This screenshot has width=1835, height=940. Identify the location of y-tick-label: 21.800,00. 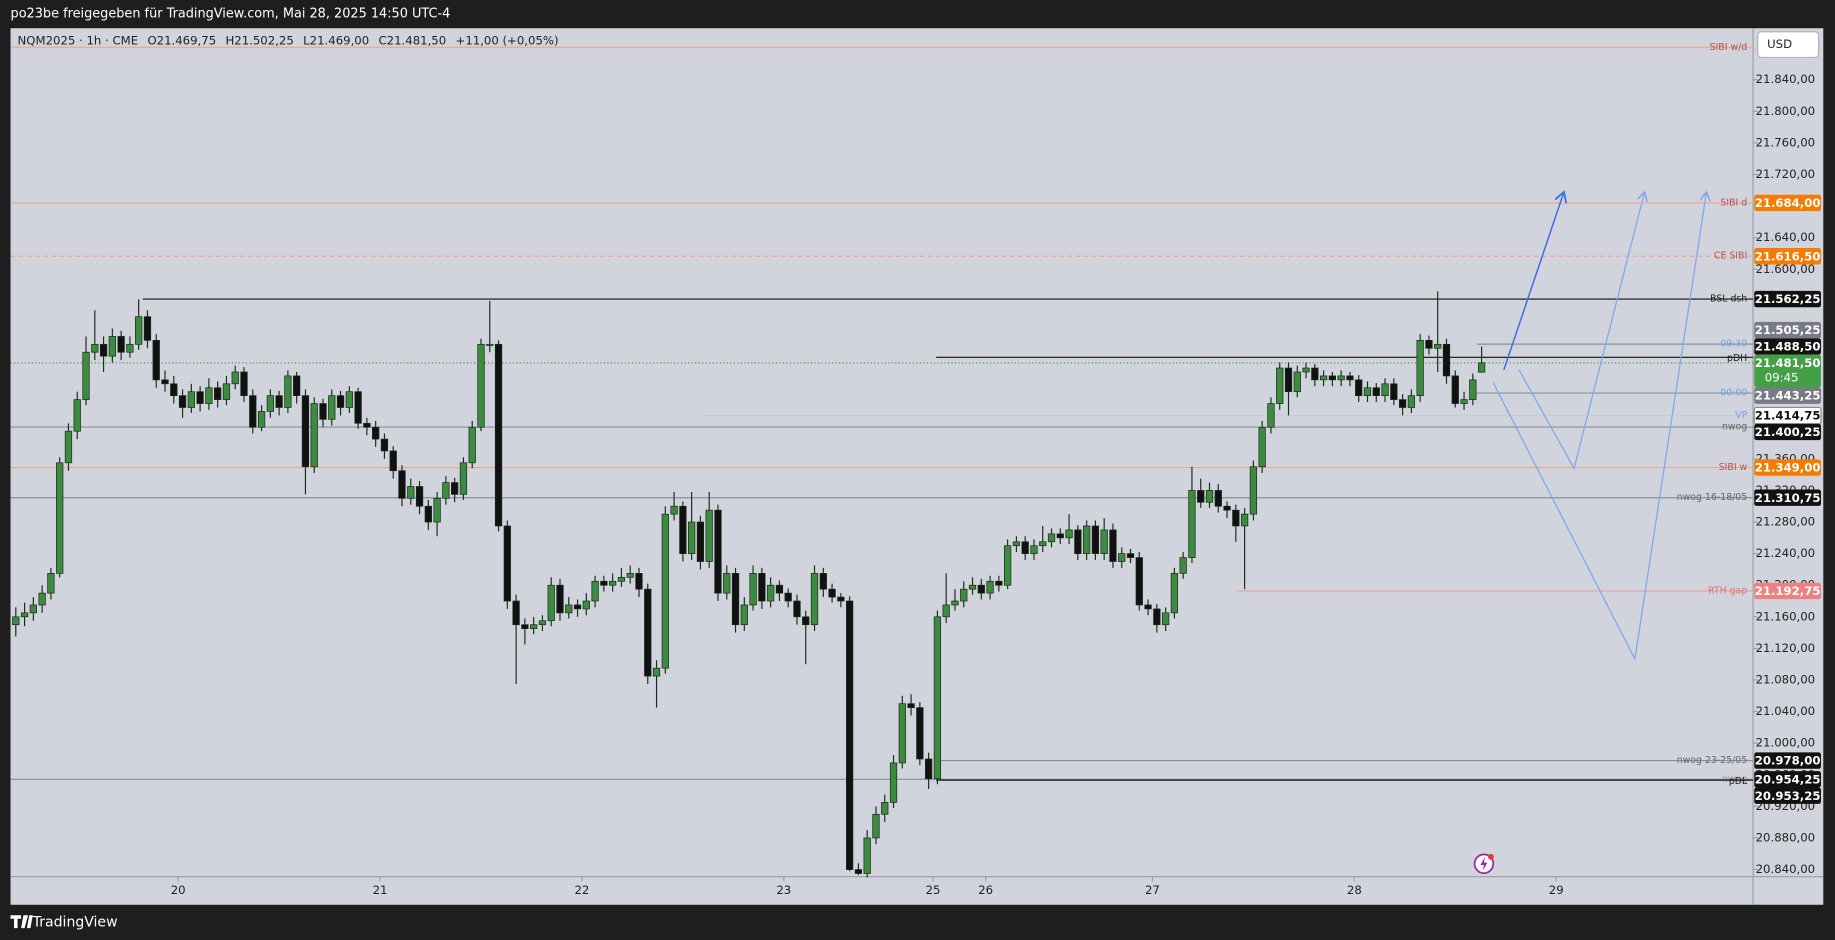
(1785, 111).